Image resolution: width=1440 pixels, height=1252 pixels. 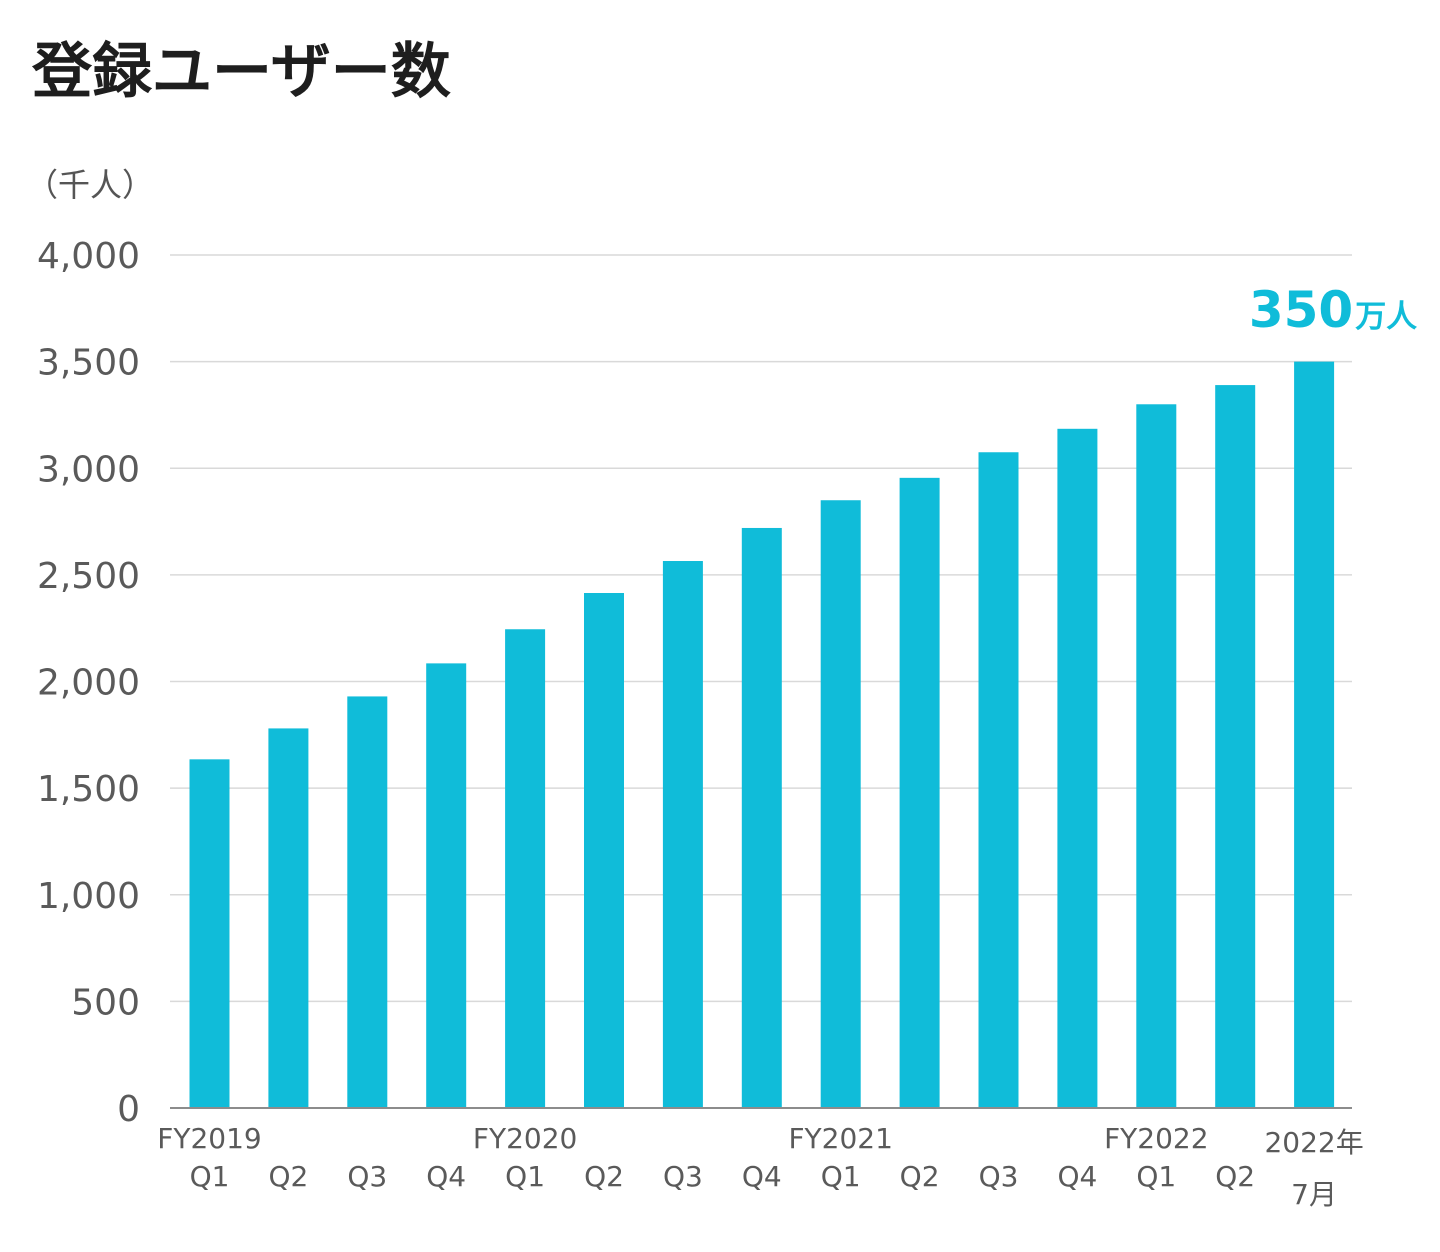 What do you see at coordinates (840, 1138) in the screenshot?
I see `x-tick-label-year: FY2021` at bounding box center [840, 1138].